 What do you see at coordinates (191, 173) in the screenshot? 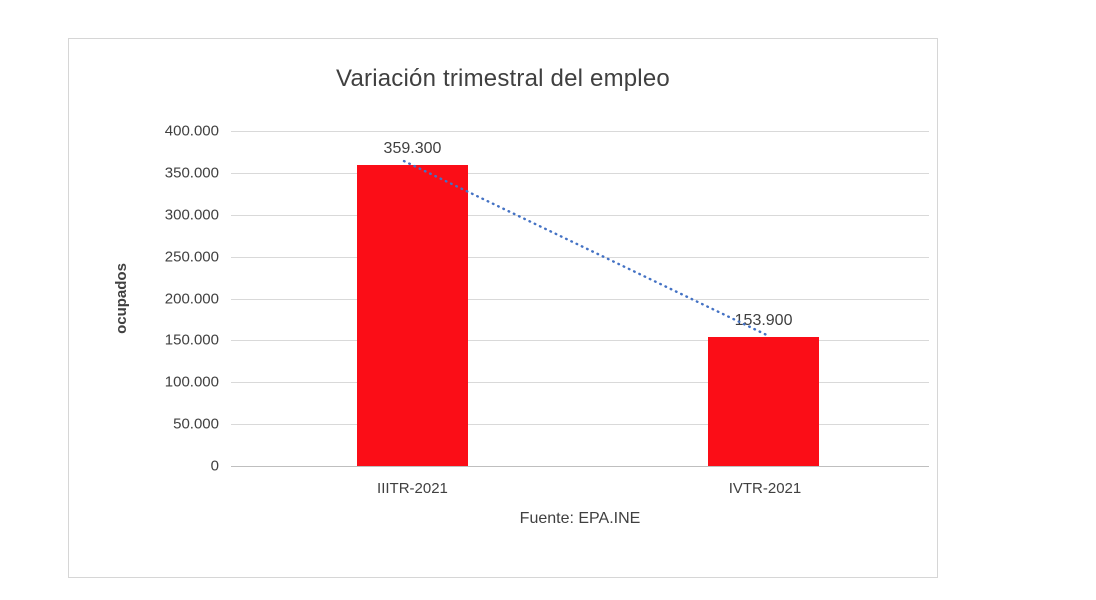
I see `y-tick-label: 350.000` at bounding box center [191, 173].